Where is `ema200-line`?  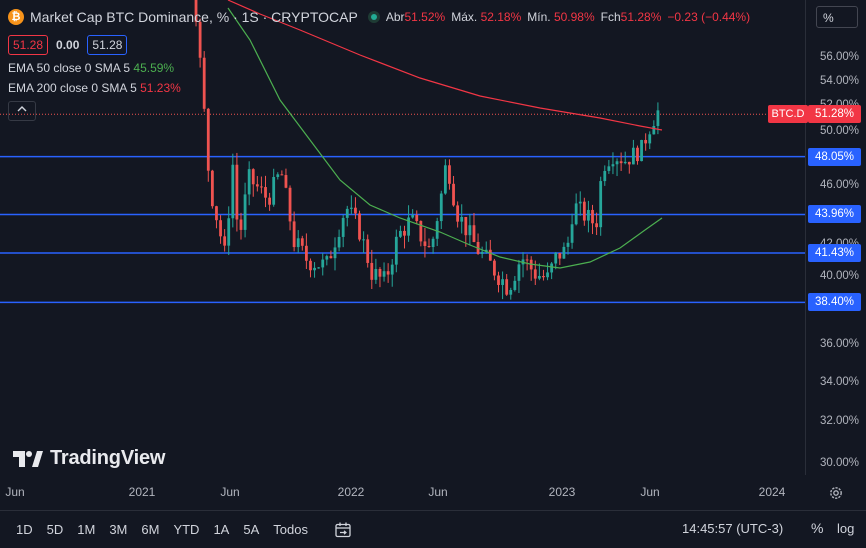
ema200-line is located at coordinates (445, 65).